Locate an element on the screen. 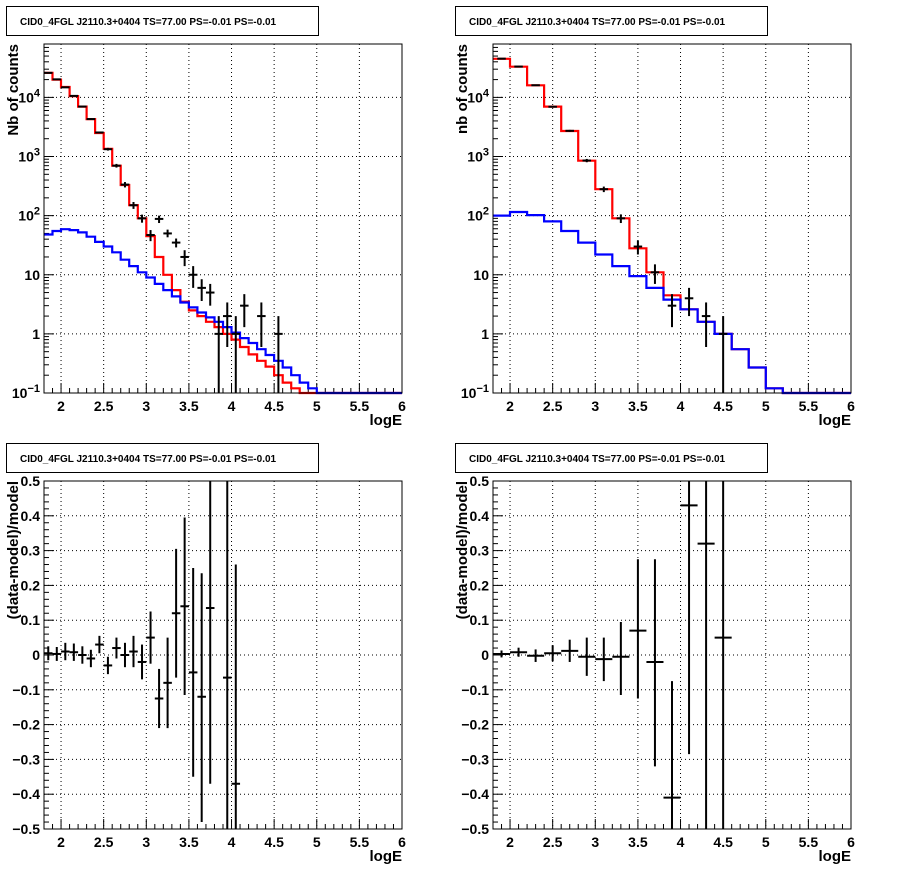  y-axis-label: Nb of counts is located at coordinates (13, 90).